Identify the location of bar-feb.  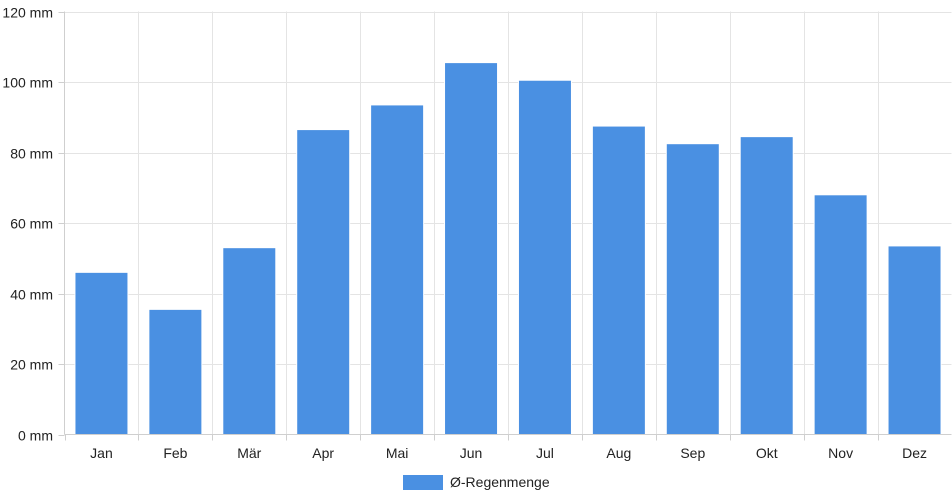
(175, 371).